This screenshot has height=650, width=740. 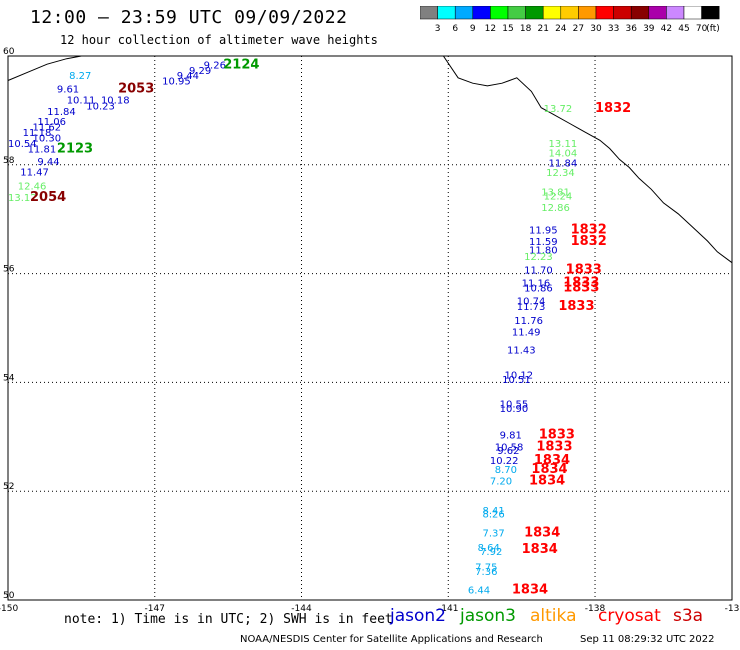 I want to click on wave-height-label: 9.29, so click(x=200, y=71).